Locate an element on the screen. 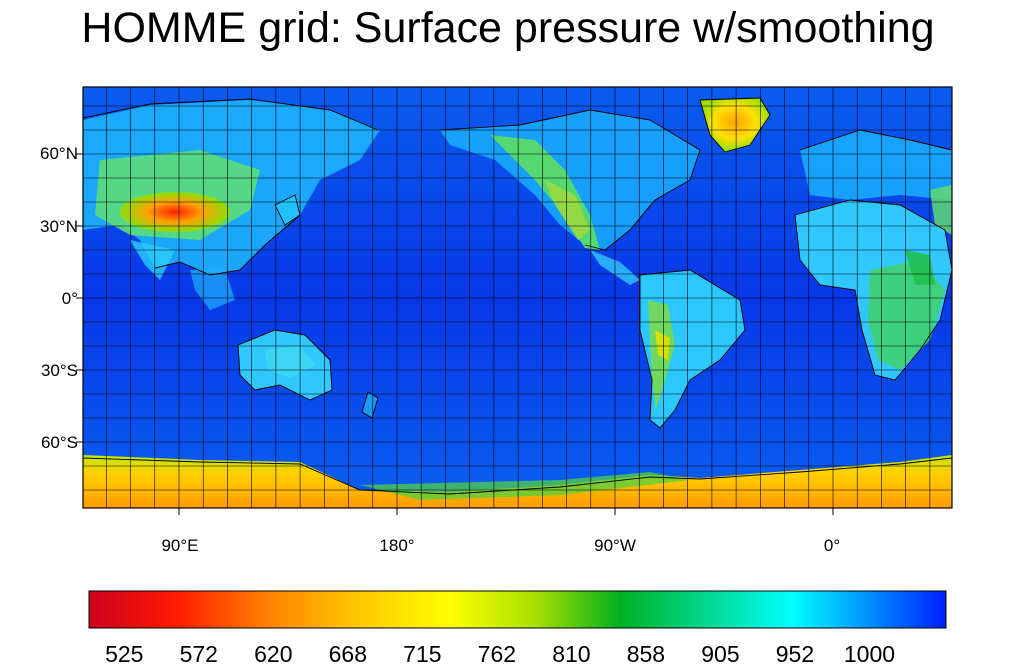 This screenshot has height=670, width=1016. lat-label-eq: 0° is located at coordinates (70, 298).